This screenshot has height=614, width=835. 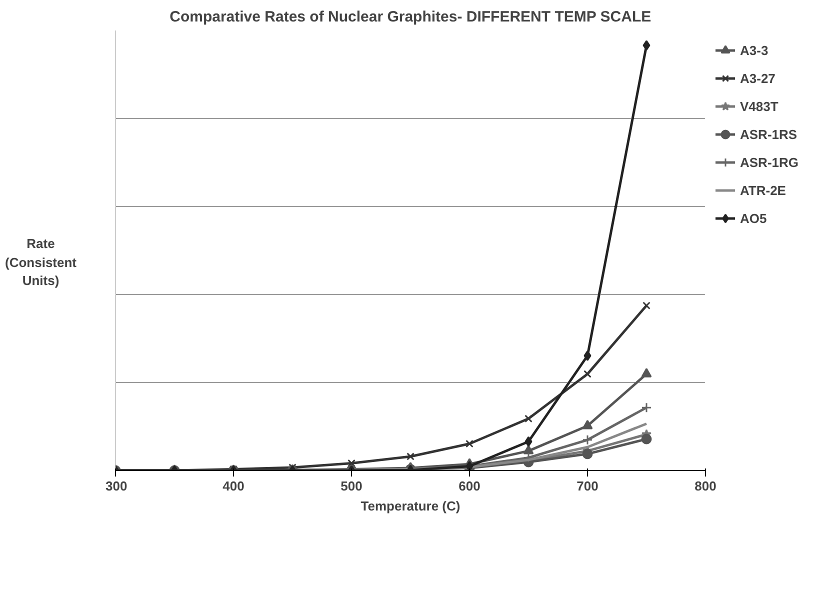 What do you see at coordinates (769, 162) in the screenshot?
I see `legend-label: ASR-1RG` at bounding box center [769, 162].